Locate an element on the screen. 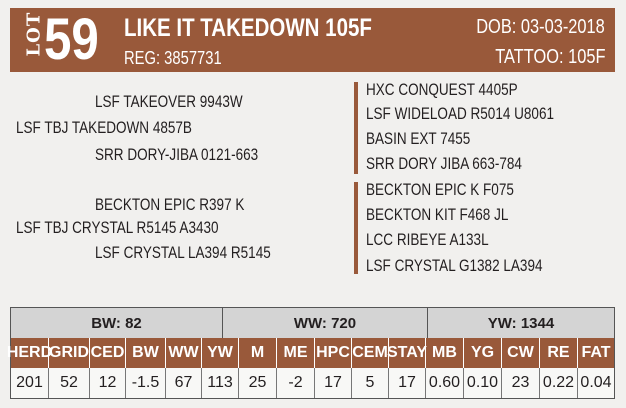 Image resolution: width=626 pixels, height=408 pixels. epd-value-fat: 0.04 is located at coordinates (596, 382).